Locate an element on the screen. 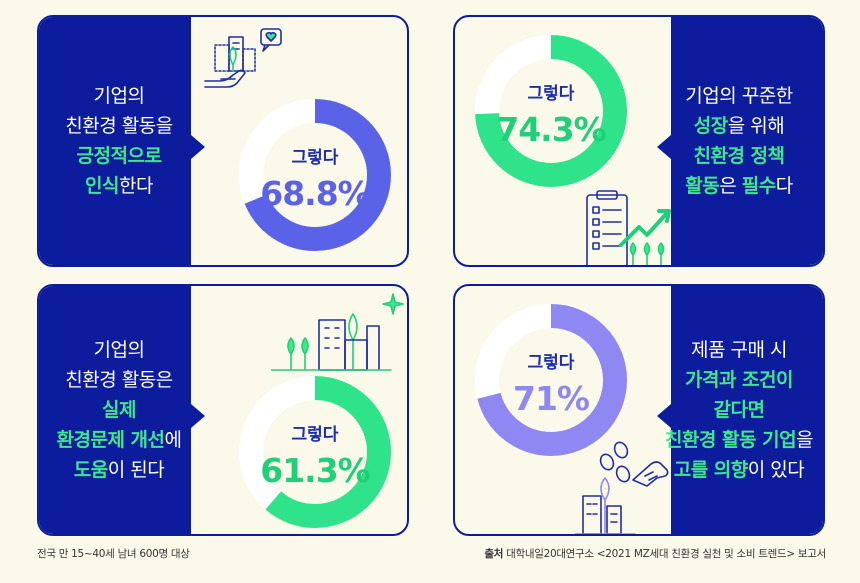 This screenshot has width=860, height=583. statement-text: 친환경 활동은 is located at coordinates (119, 380).